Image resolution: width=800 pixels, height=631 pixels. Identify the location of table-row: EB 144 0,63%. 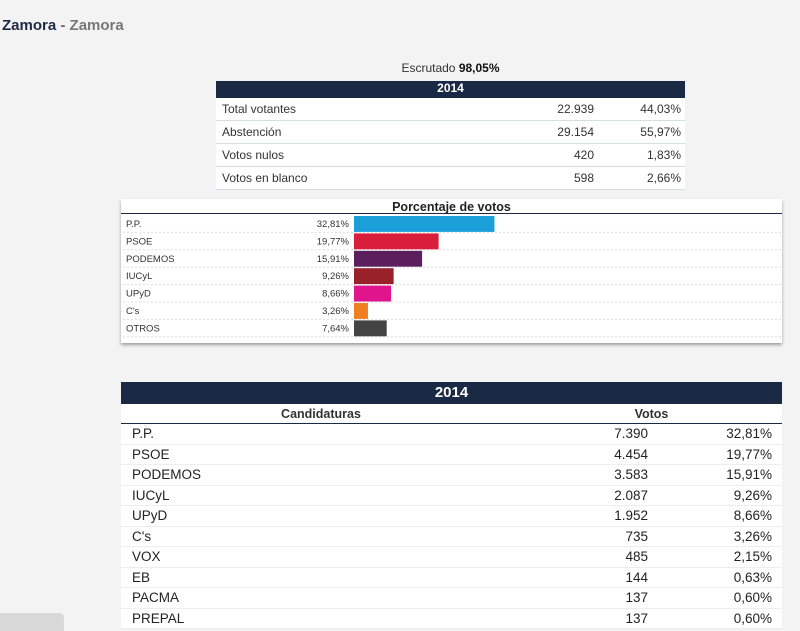
(451, 578).